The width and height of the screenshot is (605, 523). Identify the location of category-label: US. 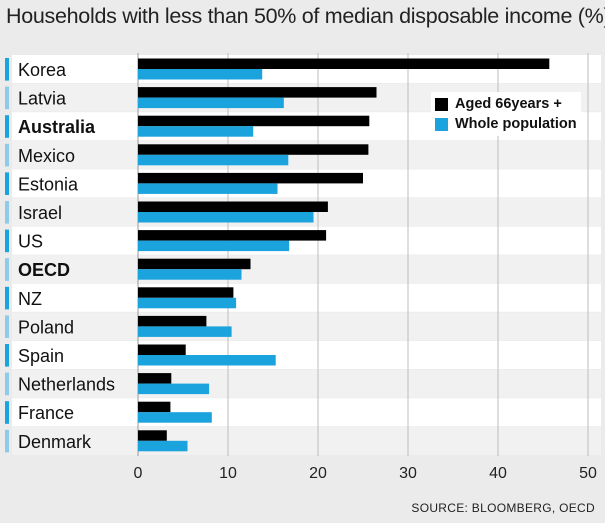
(30, 242).